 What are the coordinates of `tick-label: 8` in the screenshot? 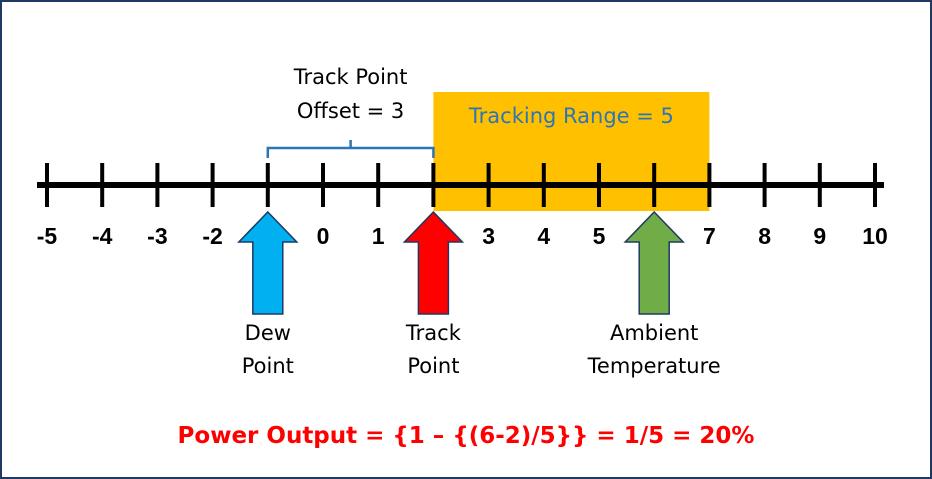 It's located at (764, 236).